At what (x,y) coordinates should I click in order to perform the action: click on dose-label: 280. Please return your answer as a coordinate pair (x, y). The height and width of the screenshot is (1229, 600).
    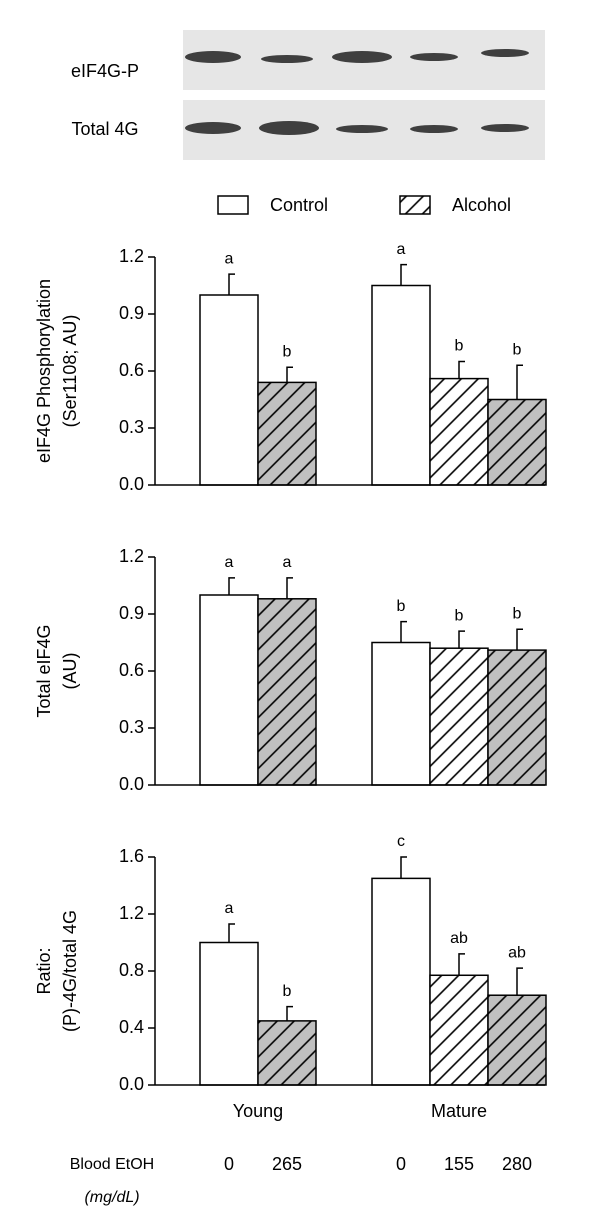
    Looking at the image, I should click on (517, 1164).